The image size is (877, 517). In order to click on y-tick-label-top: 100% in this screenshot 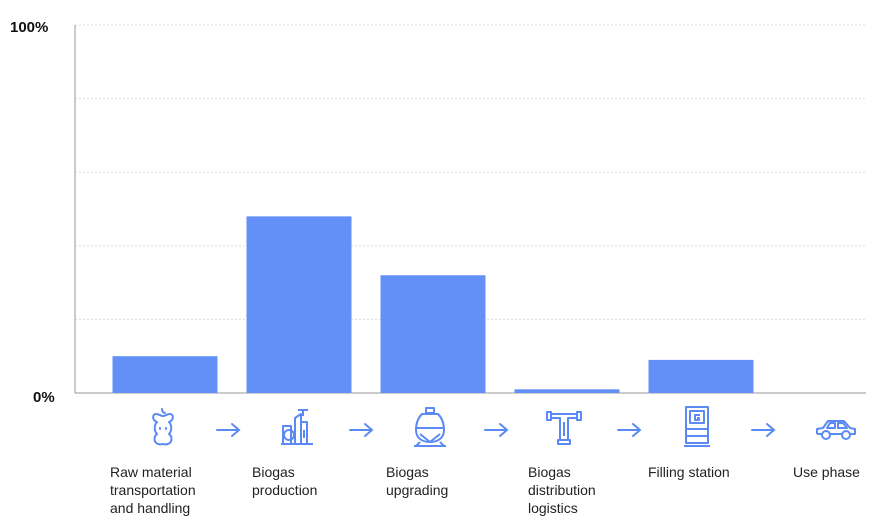, I will do `click(29, 27)`.